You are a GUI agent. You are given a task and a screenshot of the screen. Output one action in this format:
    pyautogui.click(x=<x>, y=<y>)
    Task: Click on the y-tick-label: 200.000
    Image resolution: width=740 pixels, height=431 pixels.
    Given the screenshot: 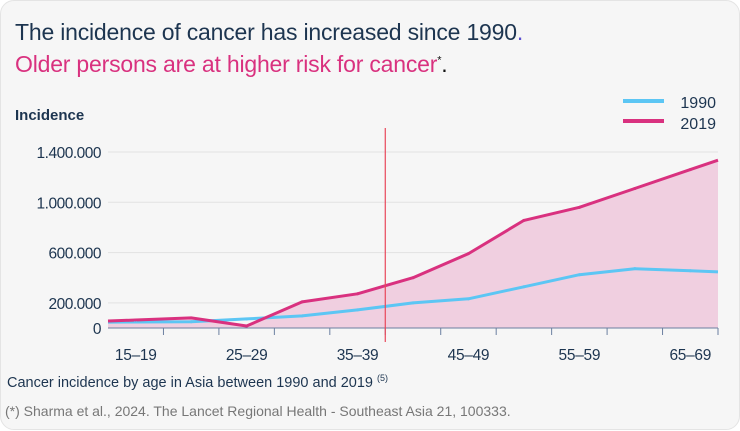 What is the action you would take?
    pyautogui.click(x=74, y=304)
    